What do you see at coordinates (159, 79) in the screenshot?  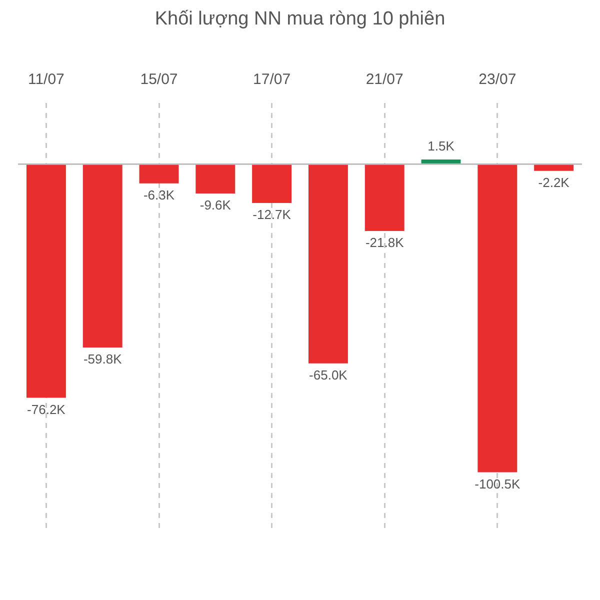 I see `x-tick-label: 15/07` at bounding box center [159, 79].